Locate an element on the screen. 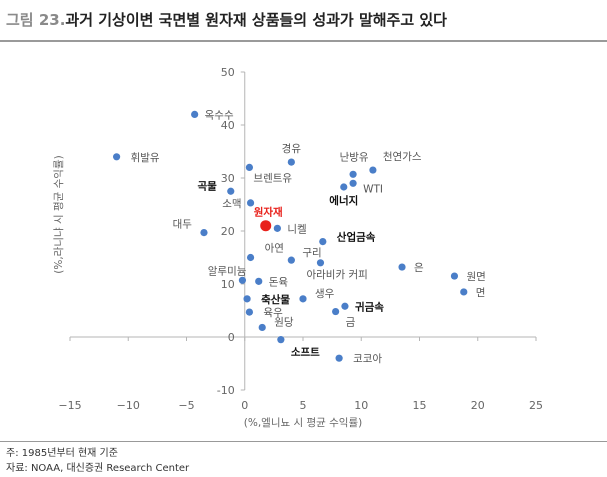 This screenshot has width=607, height=477. point-label: 난방유 is located at coordinates (354, 157).